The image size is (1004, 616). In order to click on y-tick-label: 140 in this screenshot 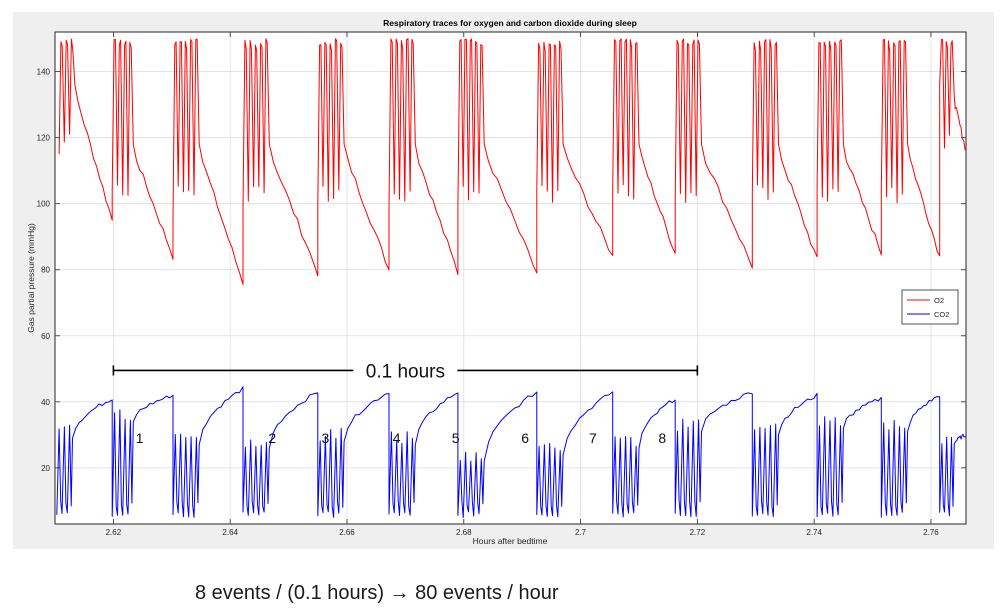, I will do `click(44, 72)`.